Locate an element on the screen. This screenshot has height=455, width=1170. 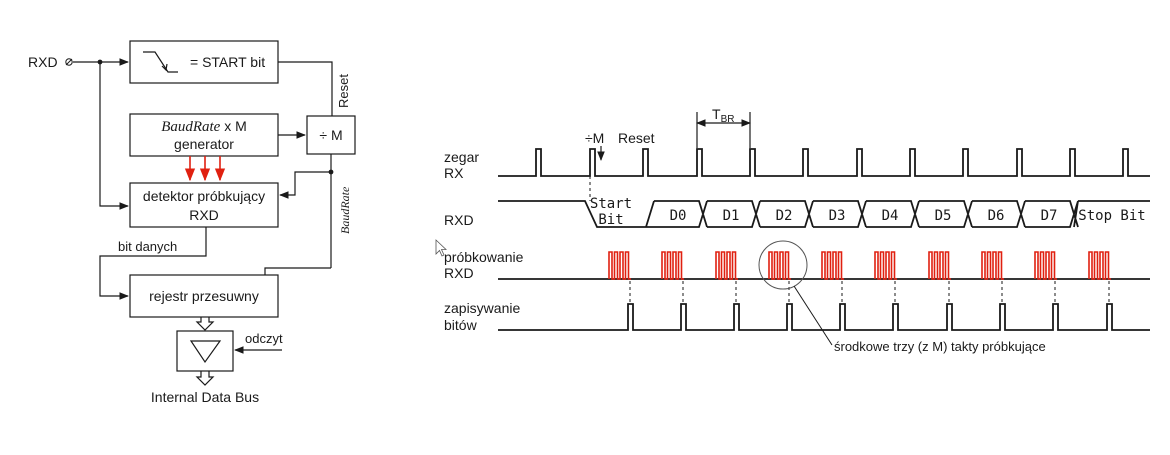
rxd-bit-d3: D3 is located at coordinates (837, 216).